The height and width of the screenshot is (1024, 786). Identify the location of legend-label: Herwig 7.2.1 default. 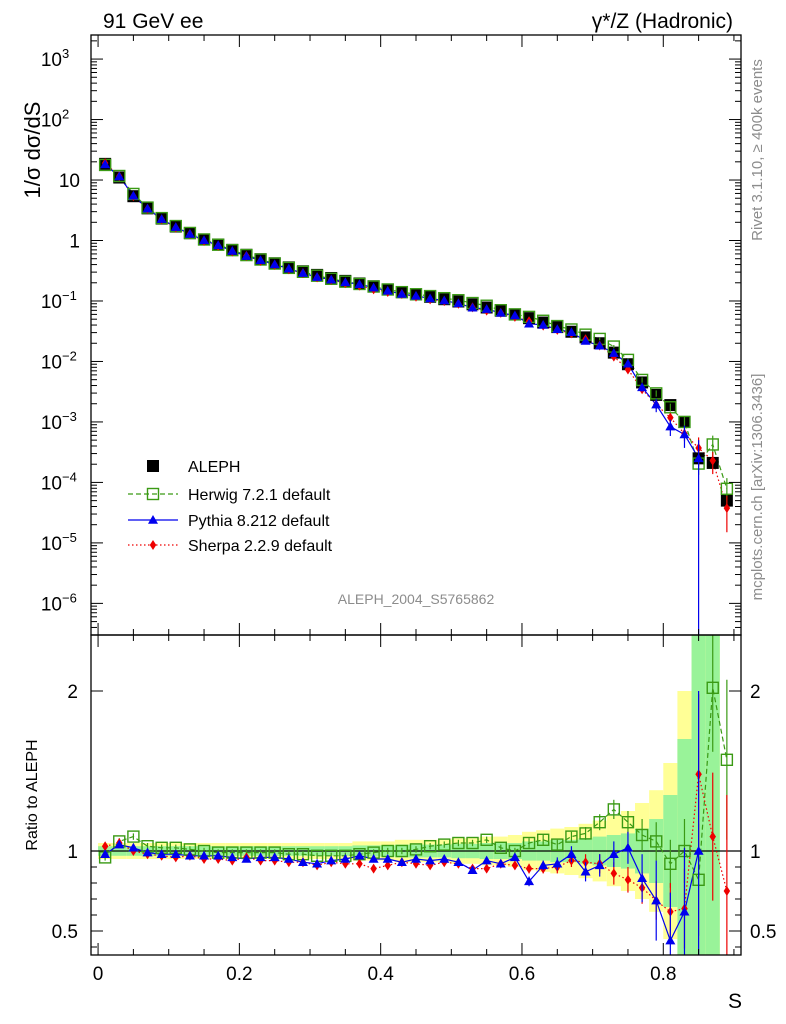
(259, 495).